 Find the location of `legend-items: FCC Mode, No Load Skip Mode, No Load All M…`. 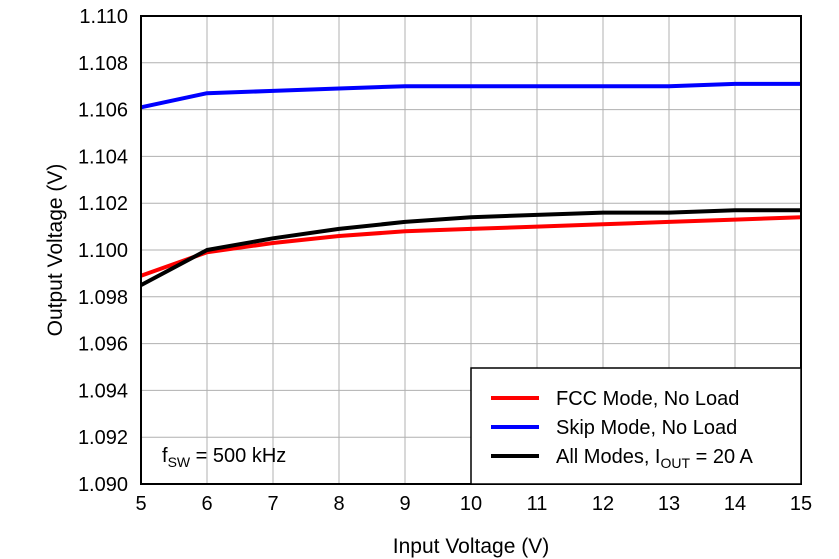

legend-items: FCC Mode, No Load Skip Mode, No Load All M… is located at coordinates (622, 429).